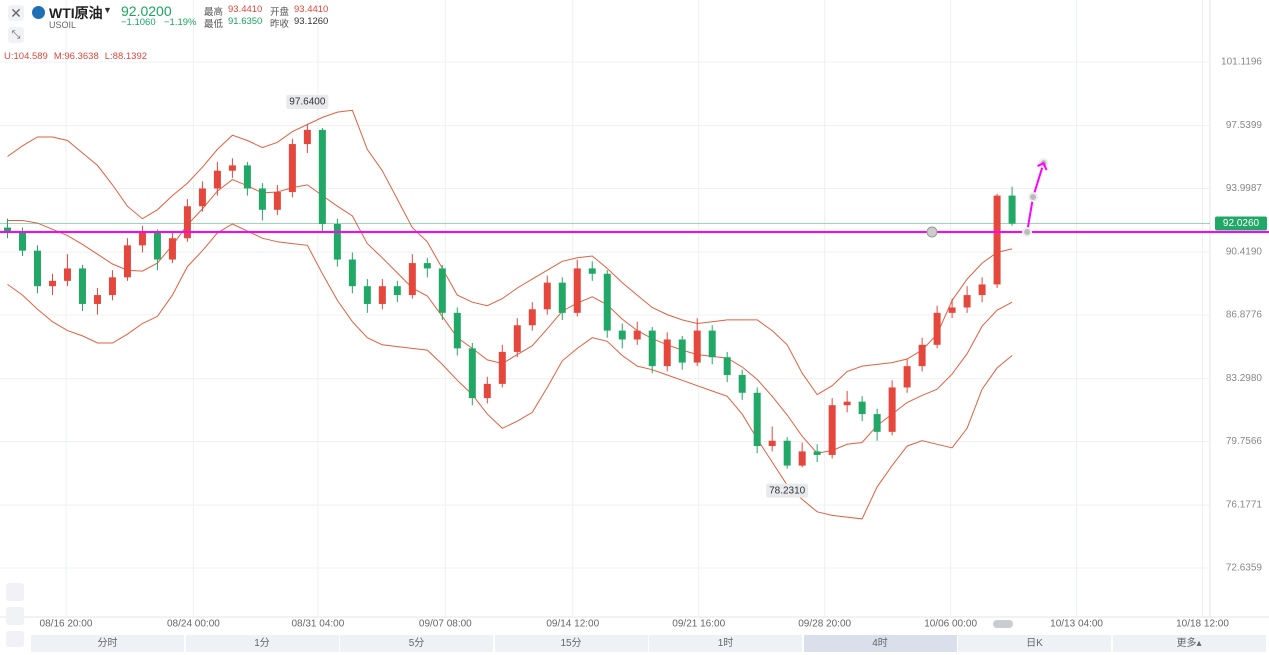 This screenshot has height=655, width=1269. What do you see at coordinates (698, 624) in the screenshot?
I see `x-tick-label: 09/21 16:00` at bounding box center [698, 624].